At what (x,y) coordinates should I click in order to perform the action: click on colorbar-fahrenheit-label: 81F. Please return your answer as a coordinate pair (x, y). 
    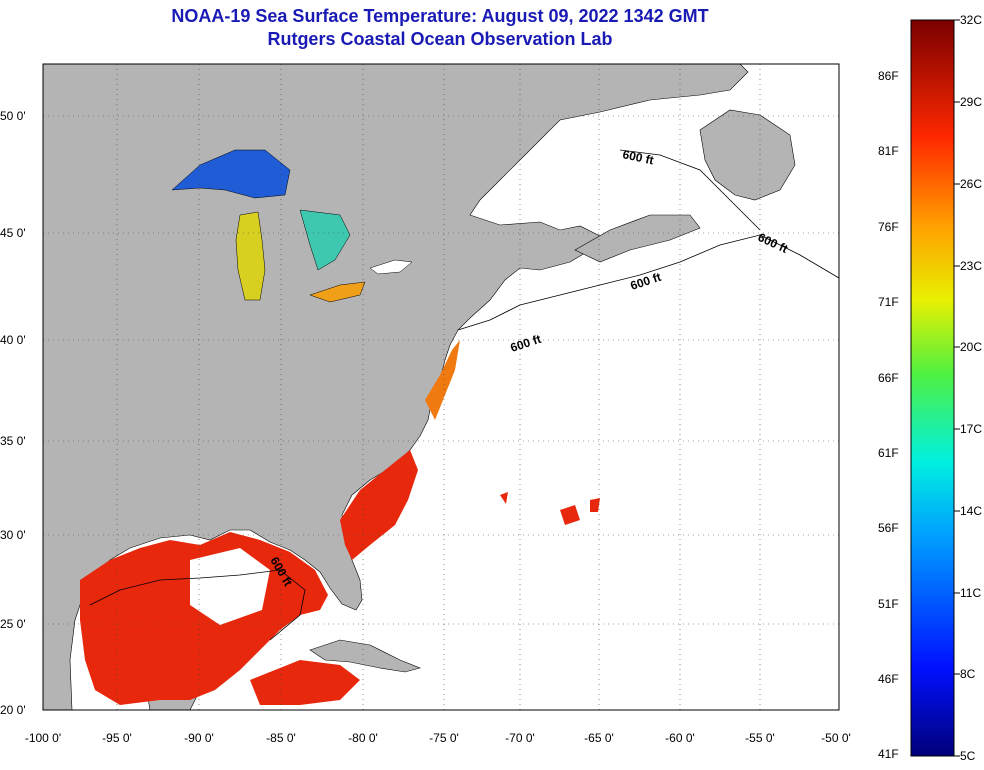
    Looking at the image, I should click on (888, 151).